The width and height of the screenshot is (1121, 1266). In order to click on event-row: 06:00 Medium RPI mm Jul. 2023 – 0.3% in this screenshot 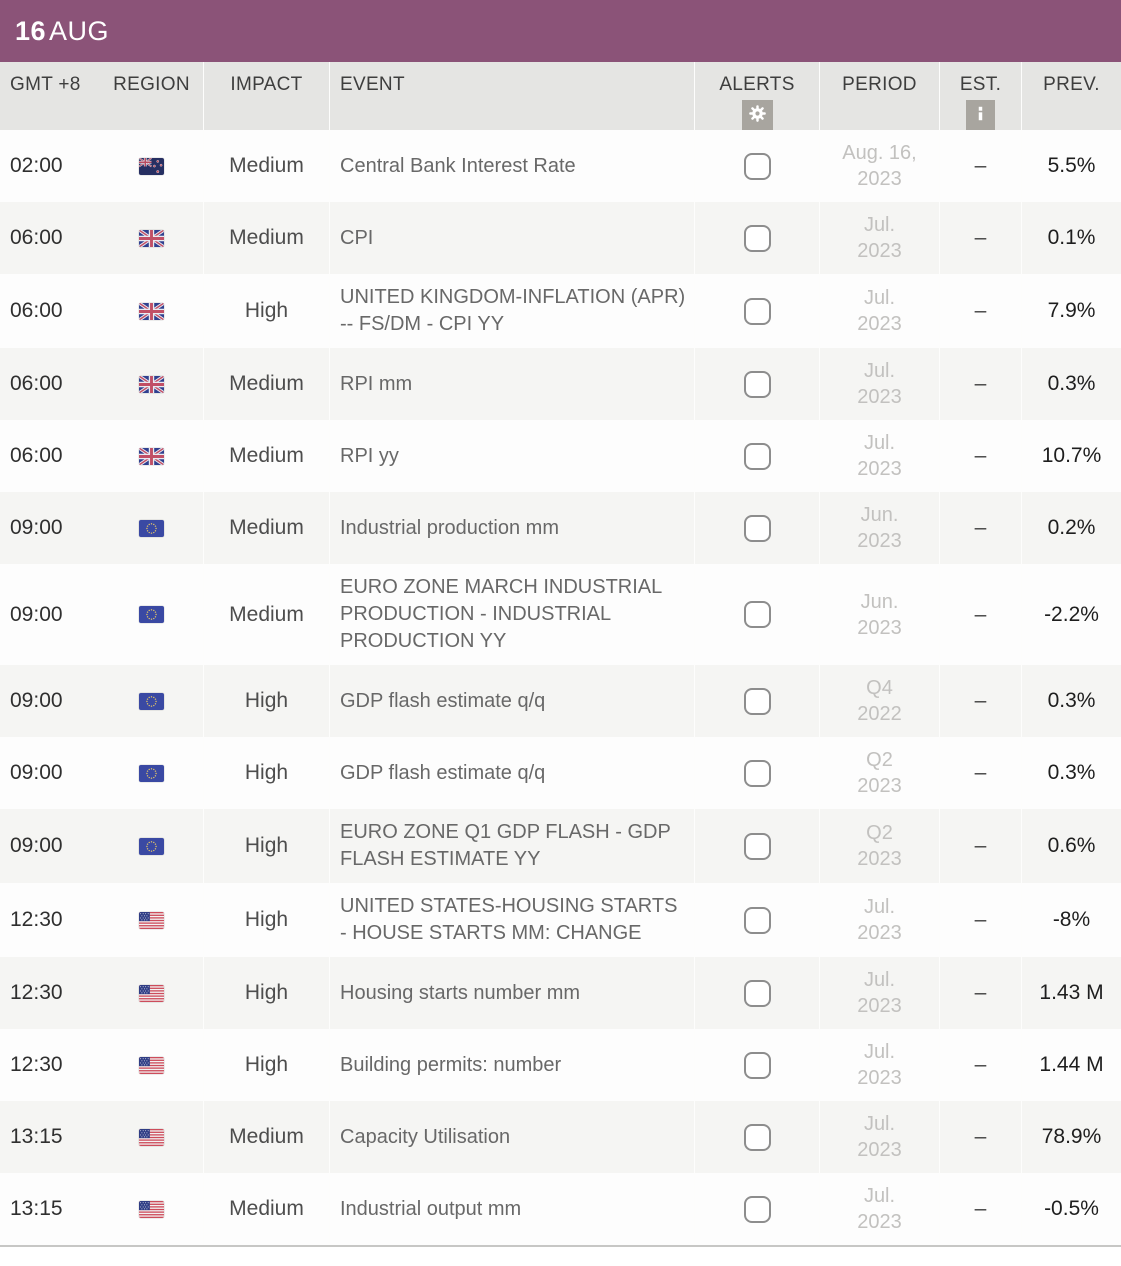, I will do `click(560, 384)`.